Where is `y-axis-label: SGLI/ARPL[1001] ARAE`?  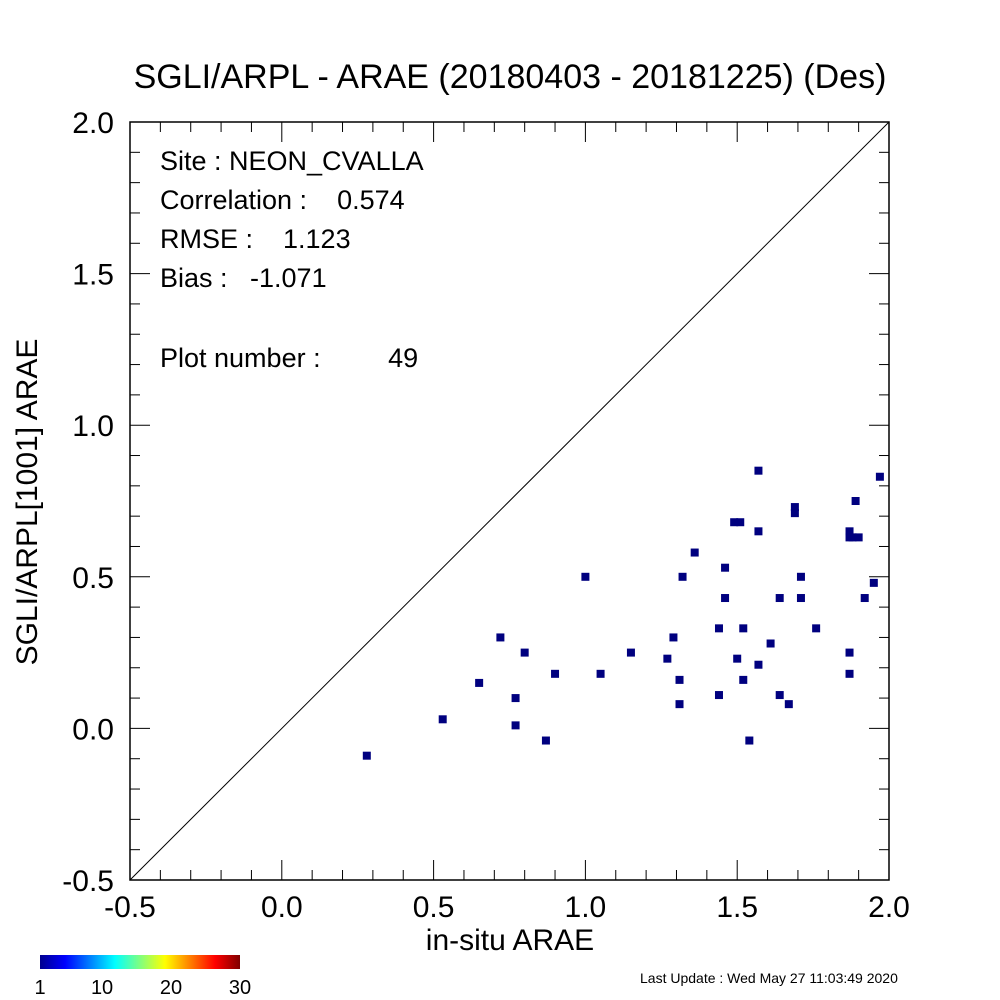 y-axis-label: SGLI/ARPL[1001] ARAE is located at coordinates (27, 502).